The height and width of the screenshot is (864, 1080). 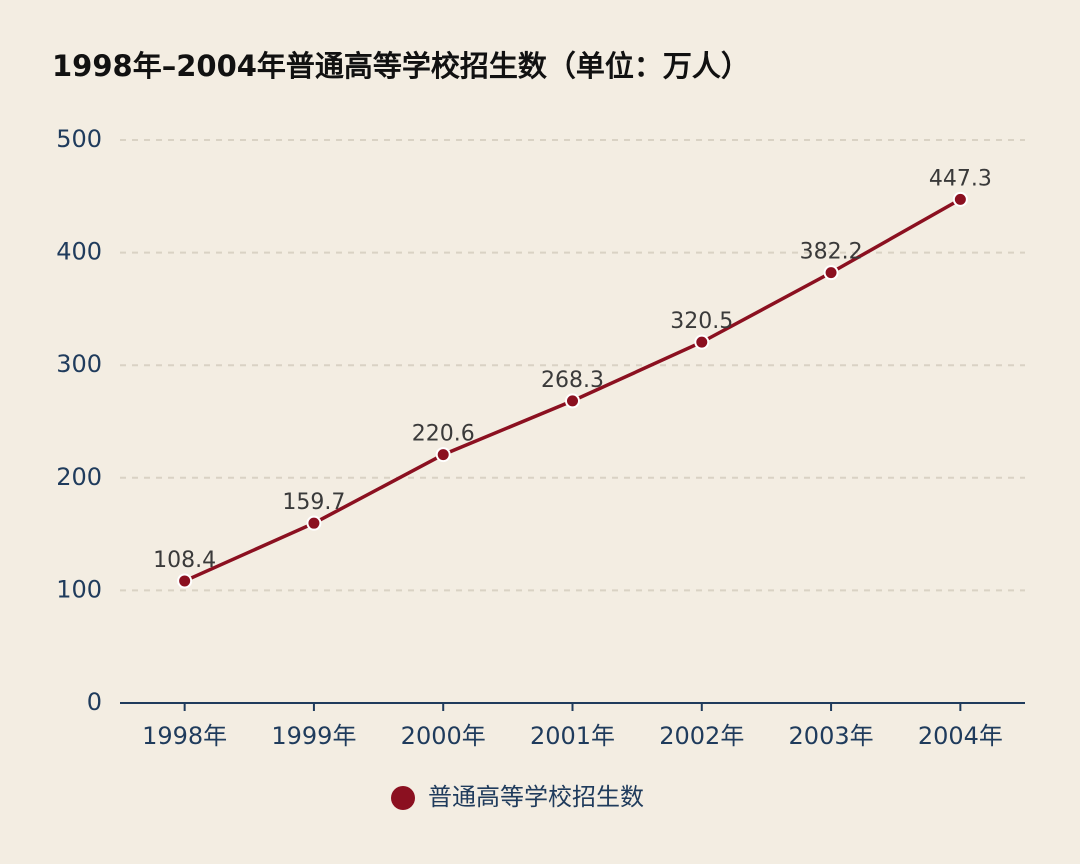 What do you see at coordinates (443, 736) in the screenshot?
I see `x-tick-label: 2000年` at bounding box center [443, 736].